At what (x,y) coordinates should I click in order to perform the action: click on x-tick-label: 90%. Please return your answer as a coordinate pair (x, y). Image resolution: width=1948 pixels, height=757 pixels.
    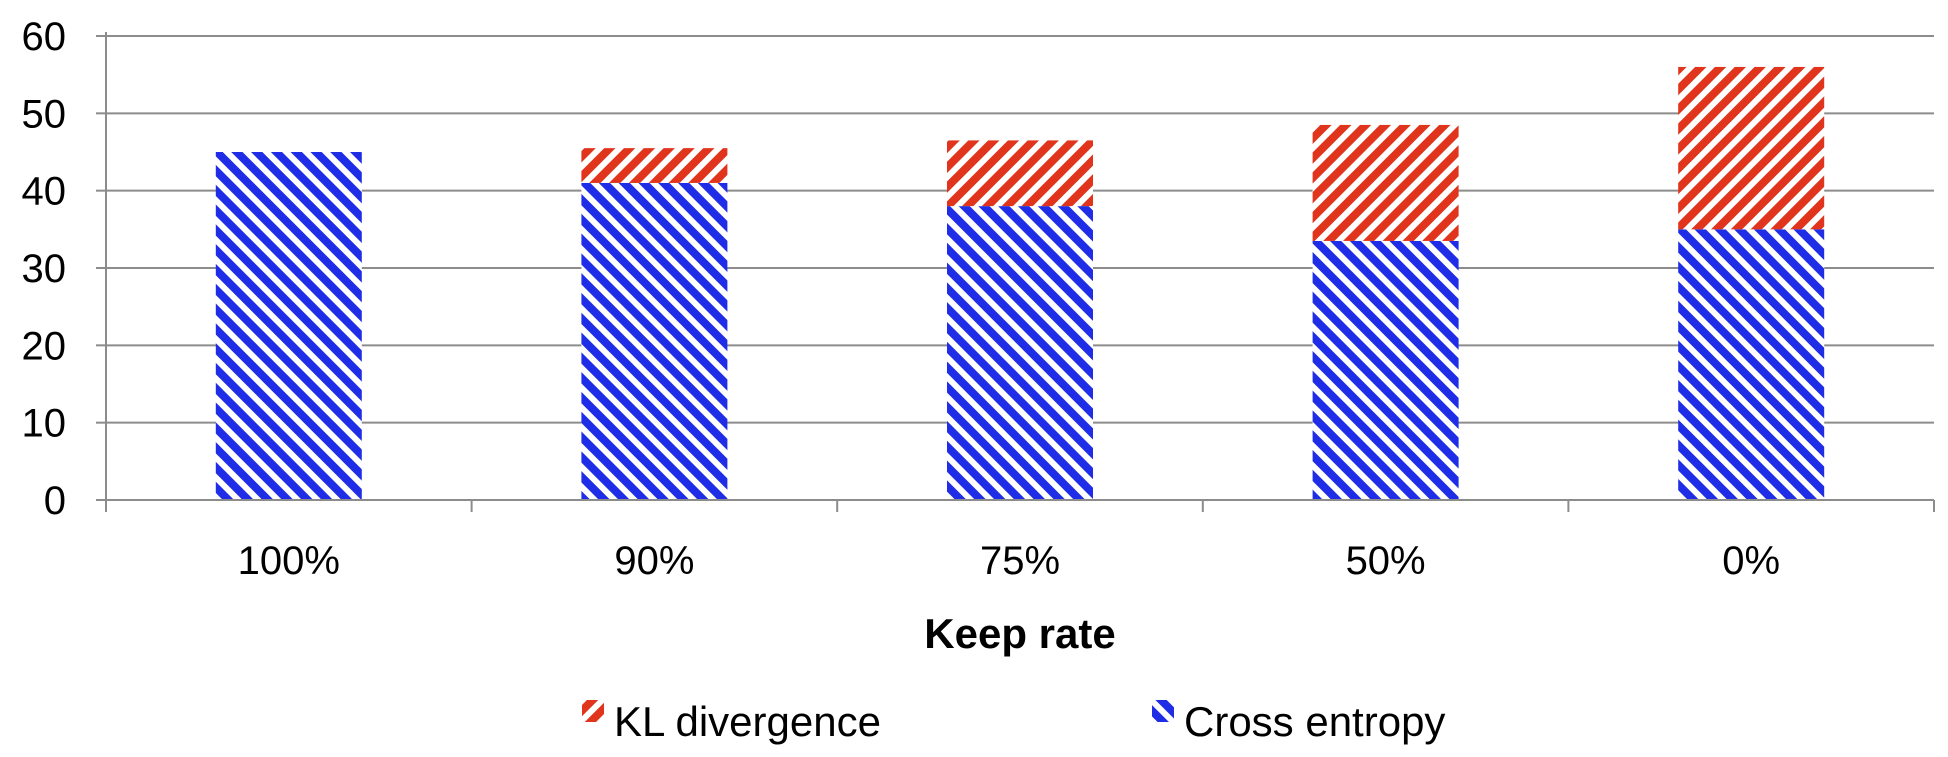
    Looking at the image, I should click on (654, 561).